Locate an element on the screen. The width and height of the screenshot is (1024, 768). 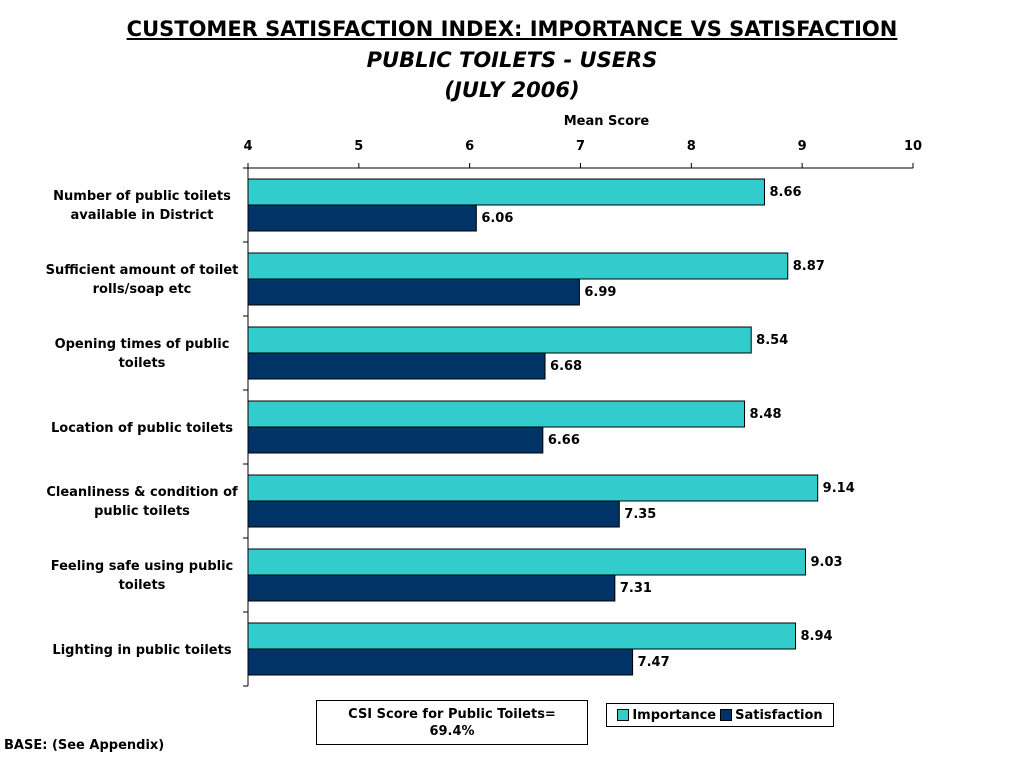
legend-label-importance: Importance is located at coordinates (674, 715).